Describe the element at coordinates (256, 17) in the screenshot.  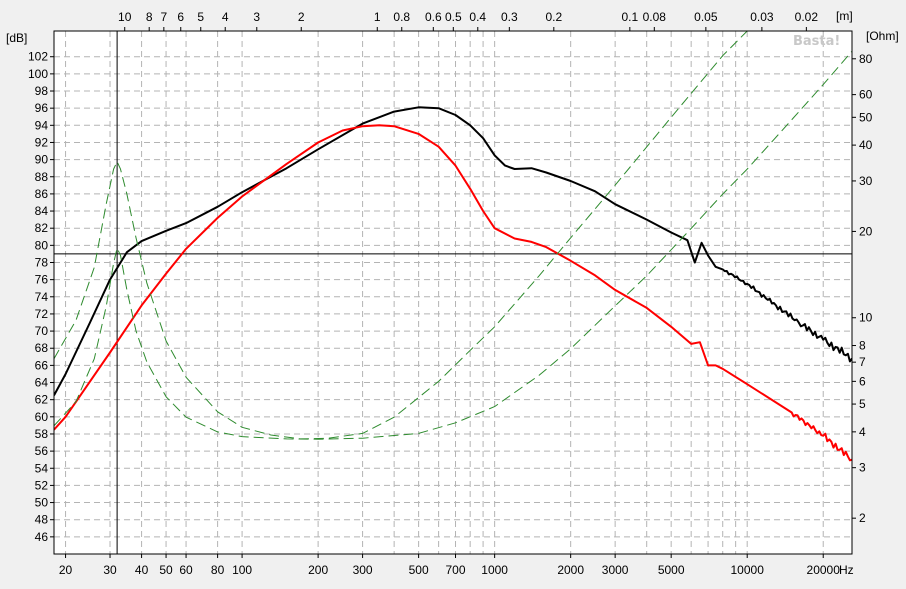
I see `top-tick-label: 3` at that location.